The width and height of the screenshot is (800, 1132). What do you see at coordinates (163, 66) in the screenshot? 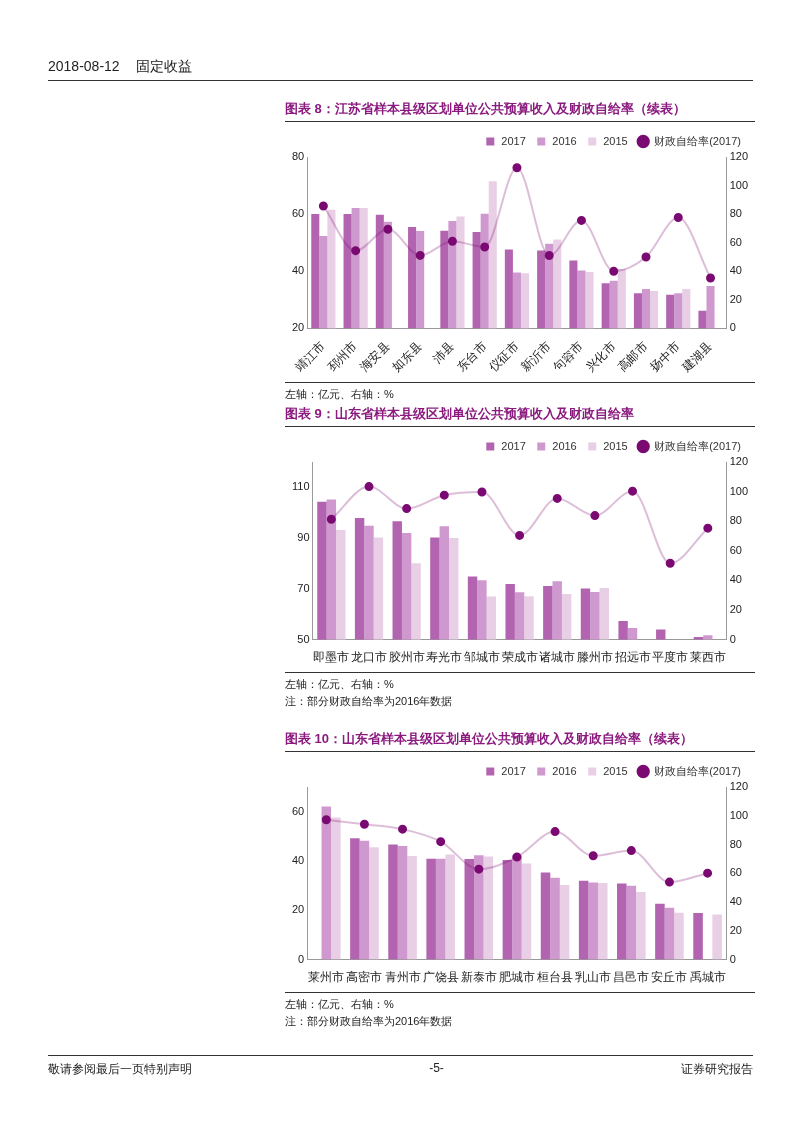
I see `text: 固定收益` at bounding box center [163, 66].